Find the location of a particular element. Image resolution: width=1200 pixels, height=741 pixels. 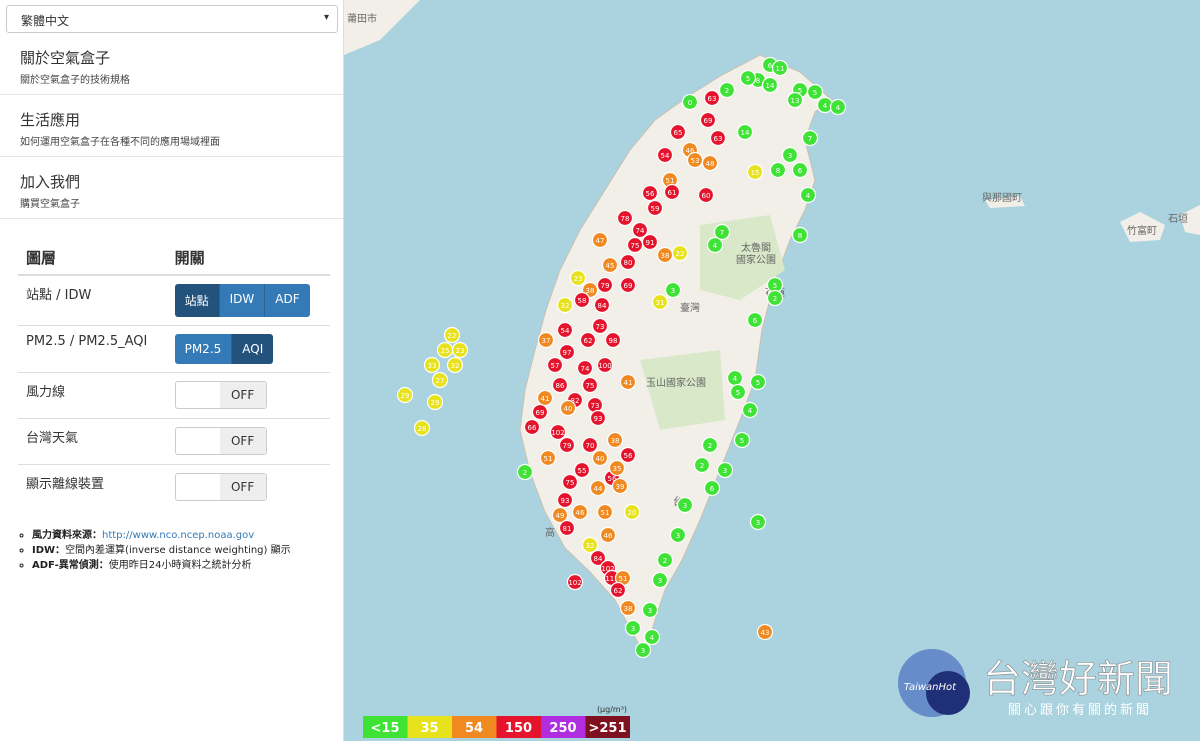

station-marker: 74 is located at coordinates (640, 230).